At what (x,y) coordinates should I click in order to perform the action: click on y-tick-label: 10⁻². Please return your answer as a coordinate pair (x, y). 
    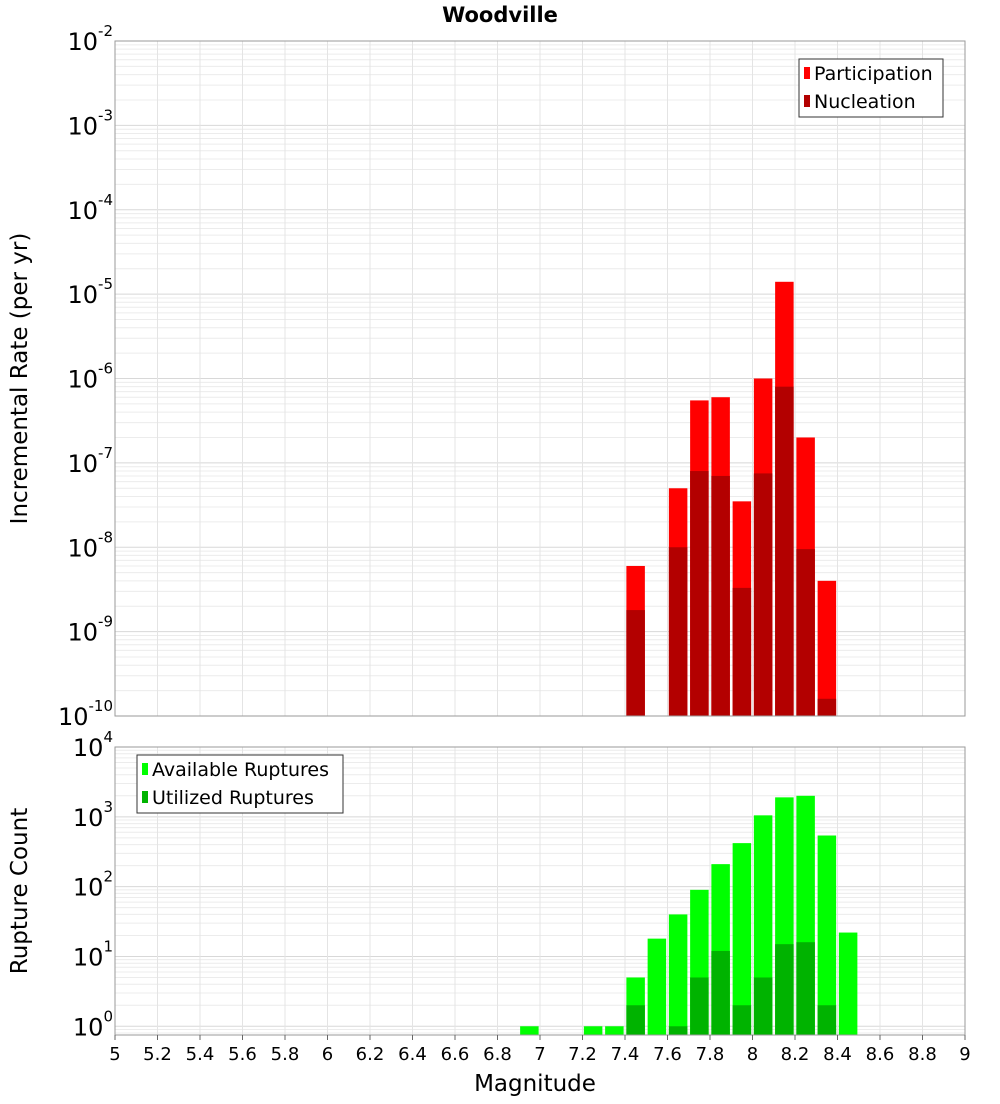
    Looking at the image, I should click on (90, 39).